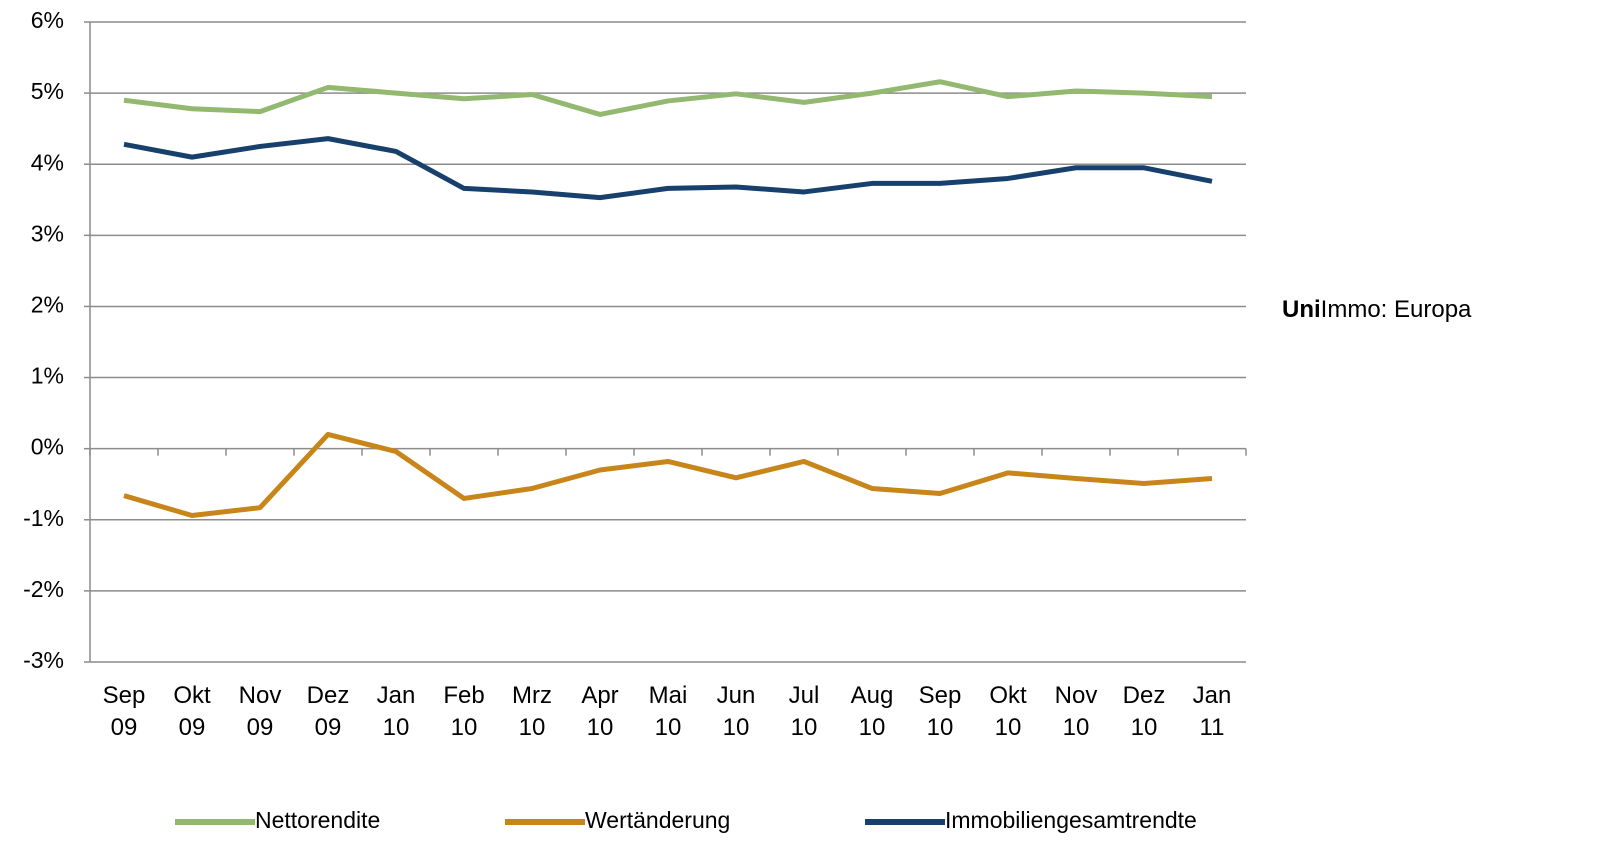  I want to click on x-tick-label: Feb 10, so click(464, 711).